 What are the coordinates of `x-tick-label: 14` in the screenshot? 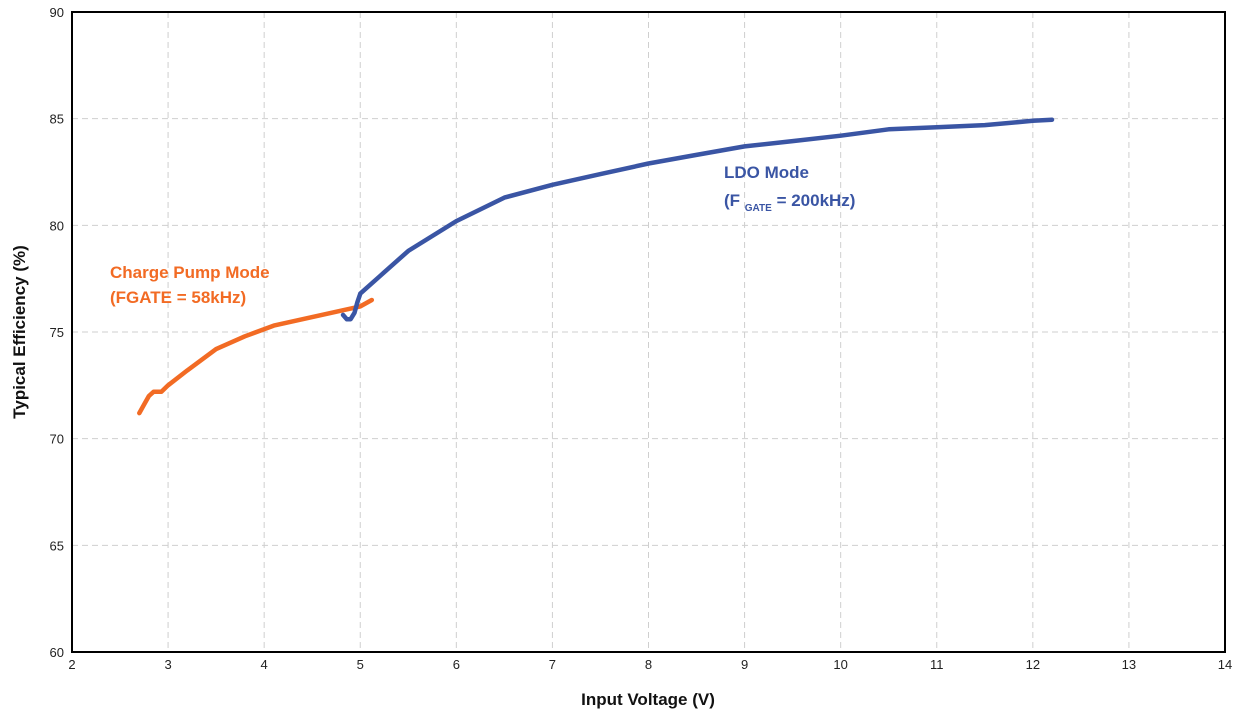 It's located at (1225, 664).